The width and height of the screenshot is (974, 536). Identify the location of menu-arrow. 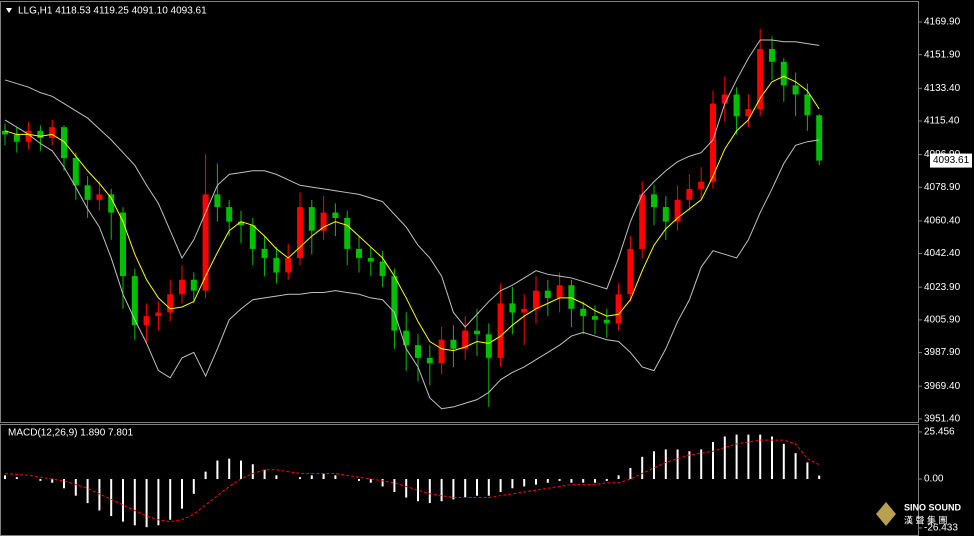
(9, 10).